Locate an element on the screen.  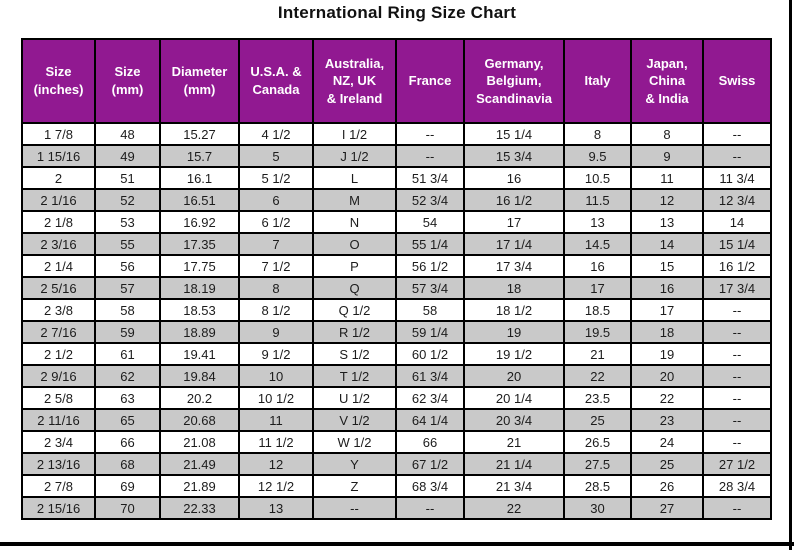
table-cell: 7 is located at coordinates (276, 244).